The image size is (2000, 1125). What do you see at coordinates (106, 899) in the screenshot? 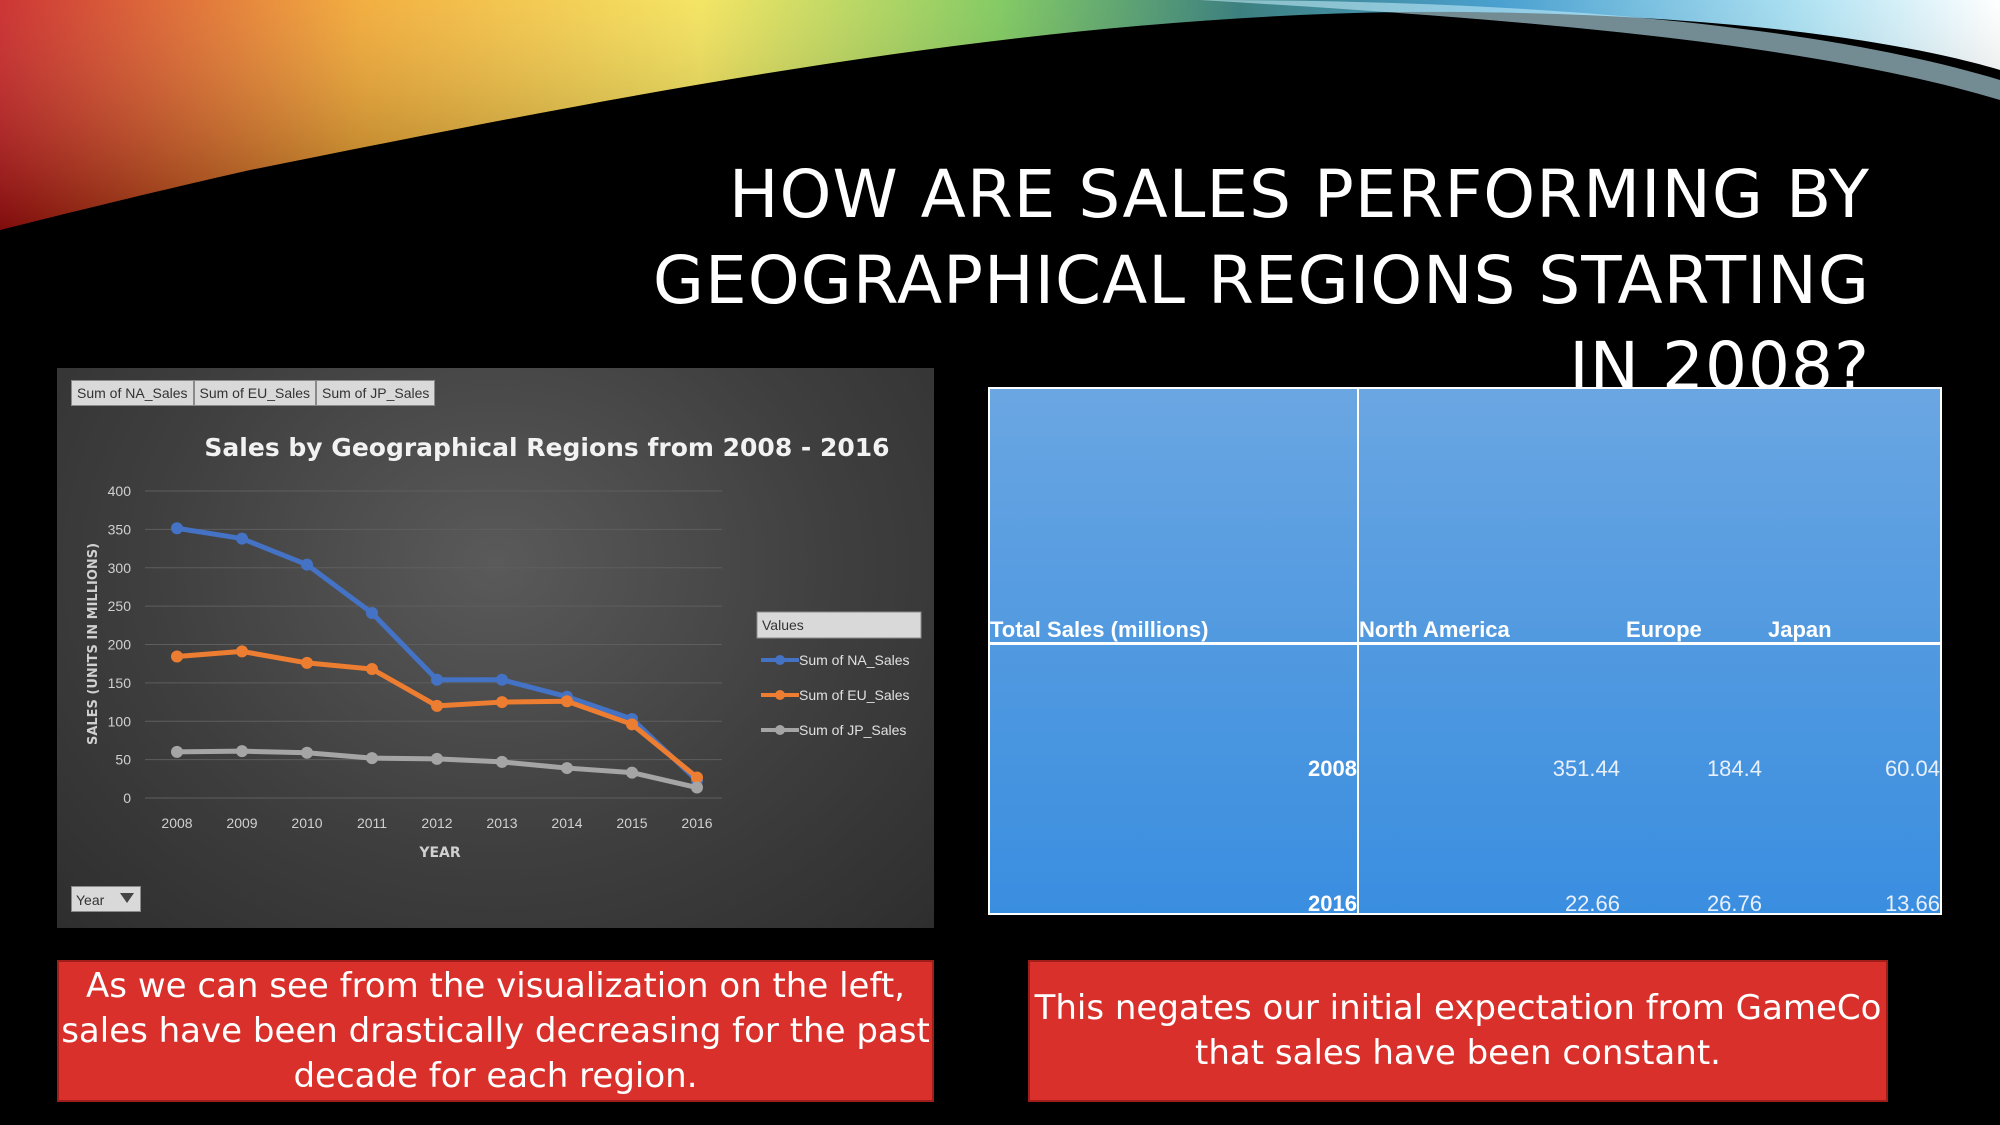
I see `year-filter-button: Year` at bounding box center [106, 899].